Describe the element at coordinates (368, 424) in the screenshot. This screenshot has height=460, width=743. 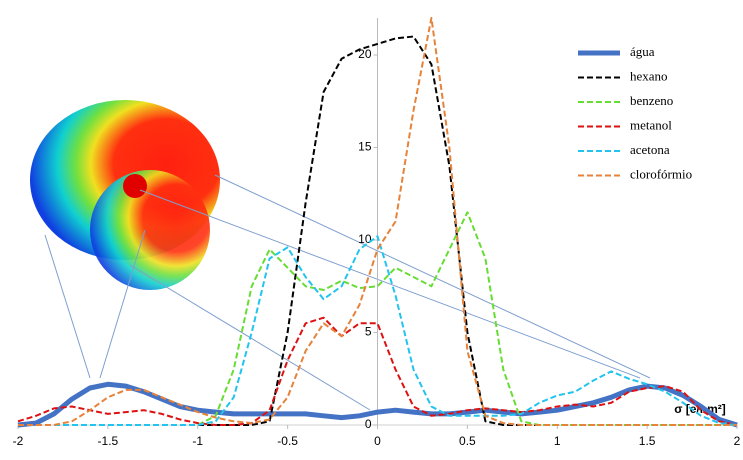
I see `y-tick-label: 0` at that location.